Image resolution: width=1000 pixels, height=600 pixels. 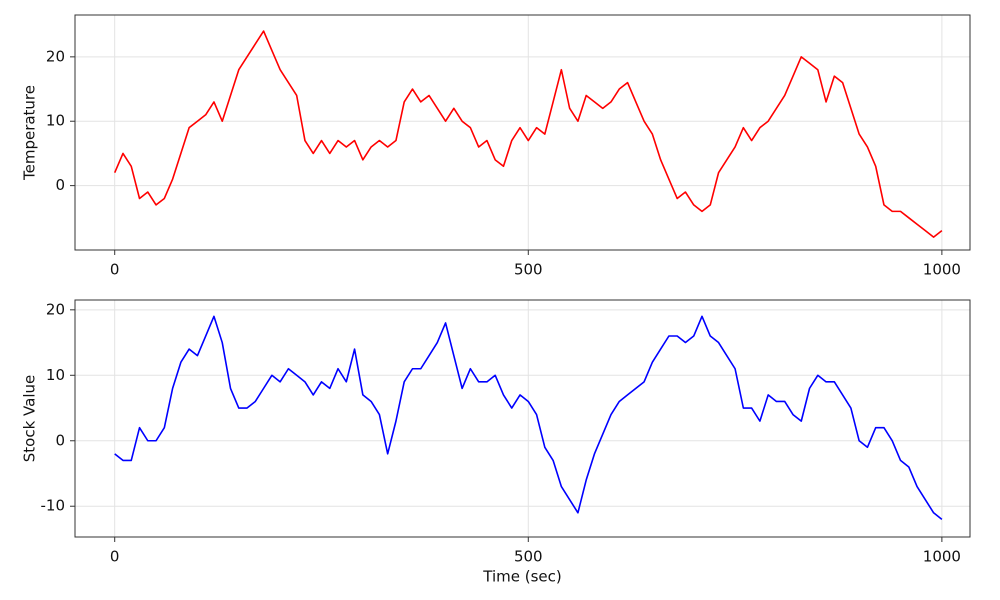 I want to click on y-axis-label: Temperature, so click(x=30, y=133).